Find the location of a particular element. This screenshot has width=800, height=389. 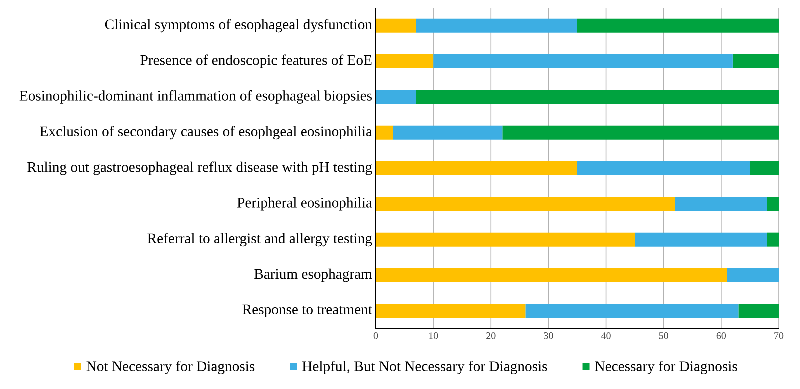

x-tick-label: 10 is located at coordinates (433, 336).